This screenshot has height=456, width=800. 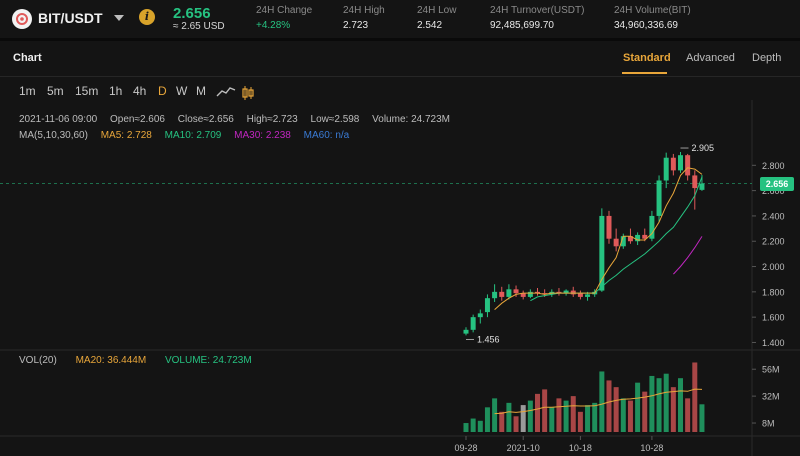 I want to click on ma30-line, so click(x=688, y=255).